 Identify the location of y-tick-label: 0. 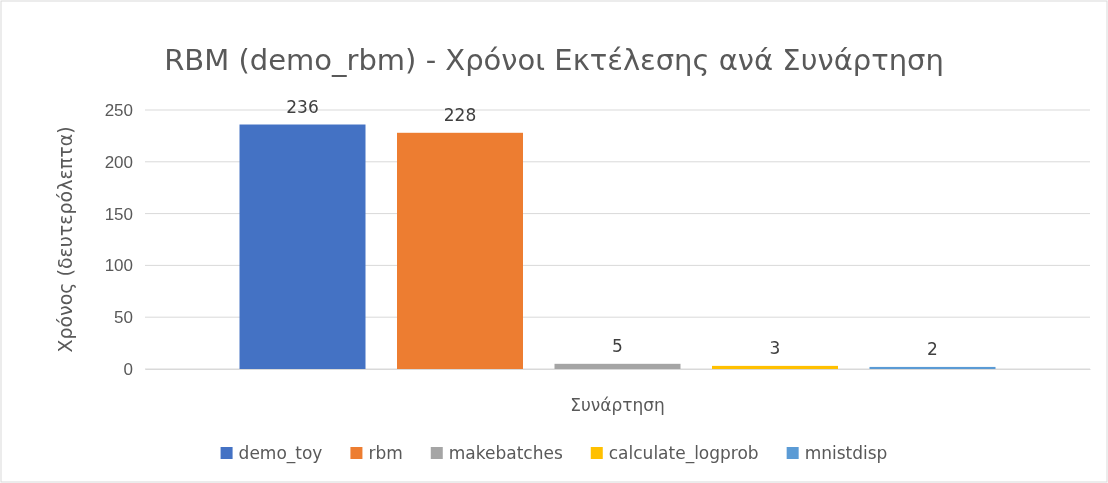
(128, 369).